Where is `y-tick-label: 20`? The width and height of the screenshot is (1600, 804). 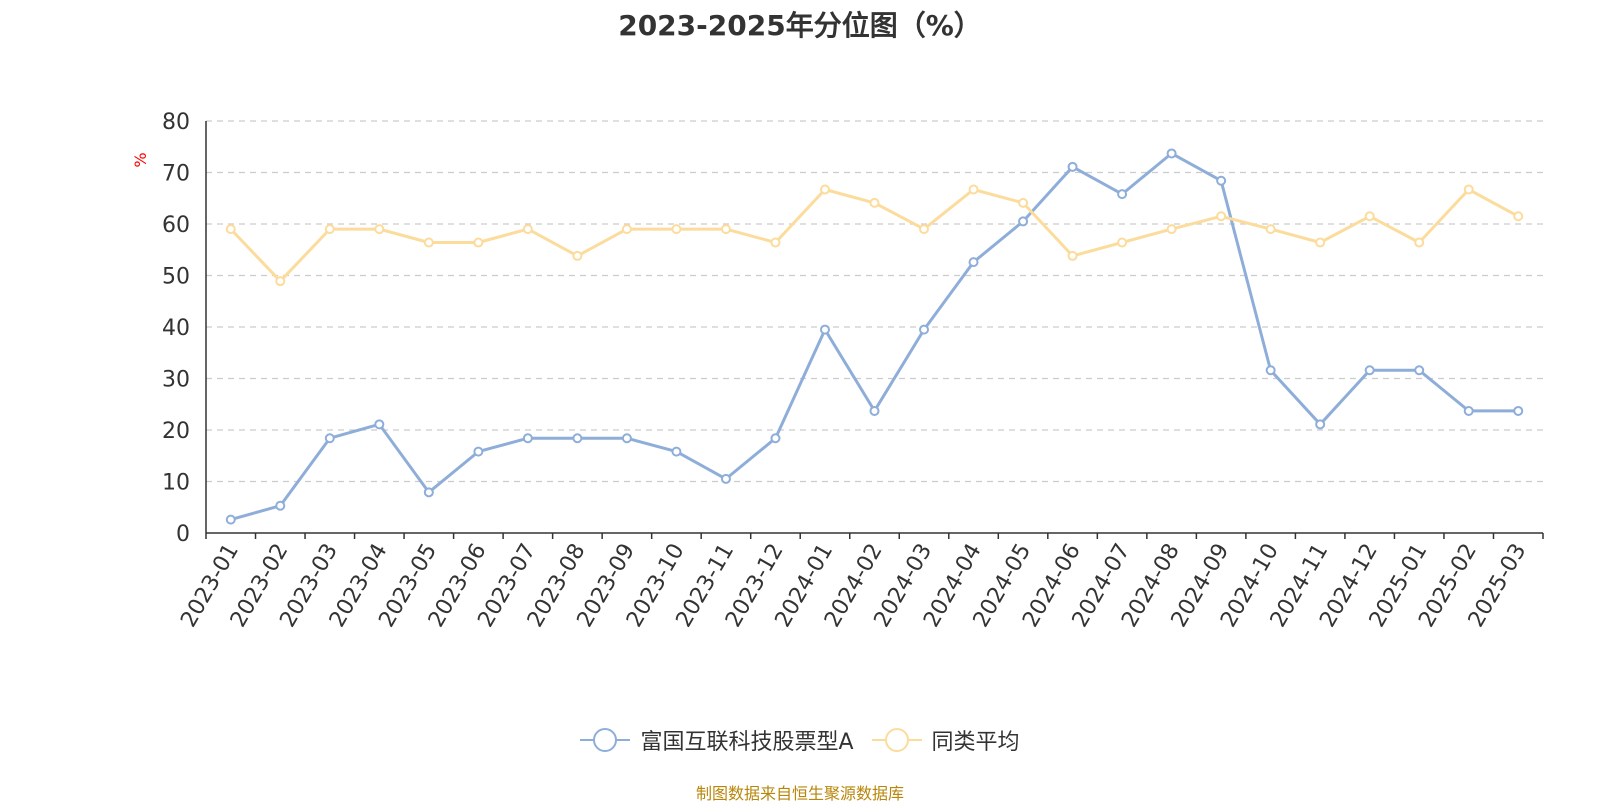 y-tick-label: 20 is located at coordinates (176, 431).